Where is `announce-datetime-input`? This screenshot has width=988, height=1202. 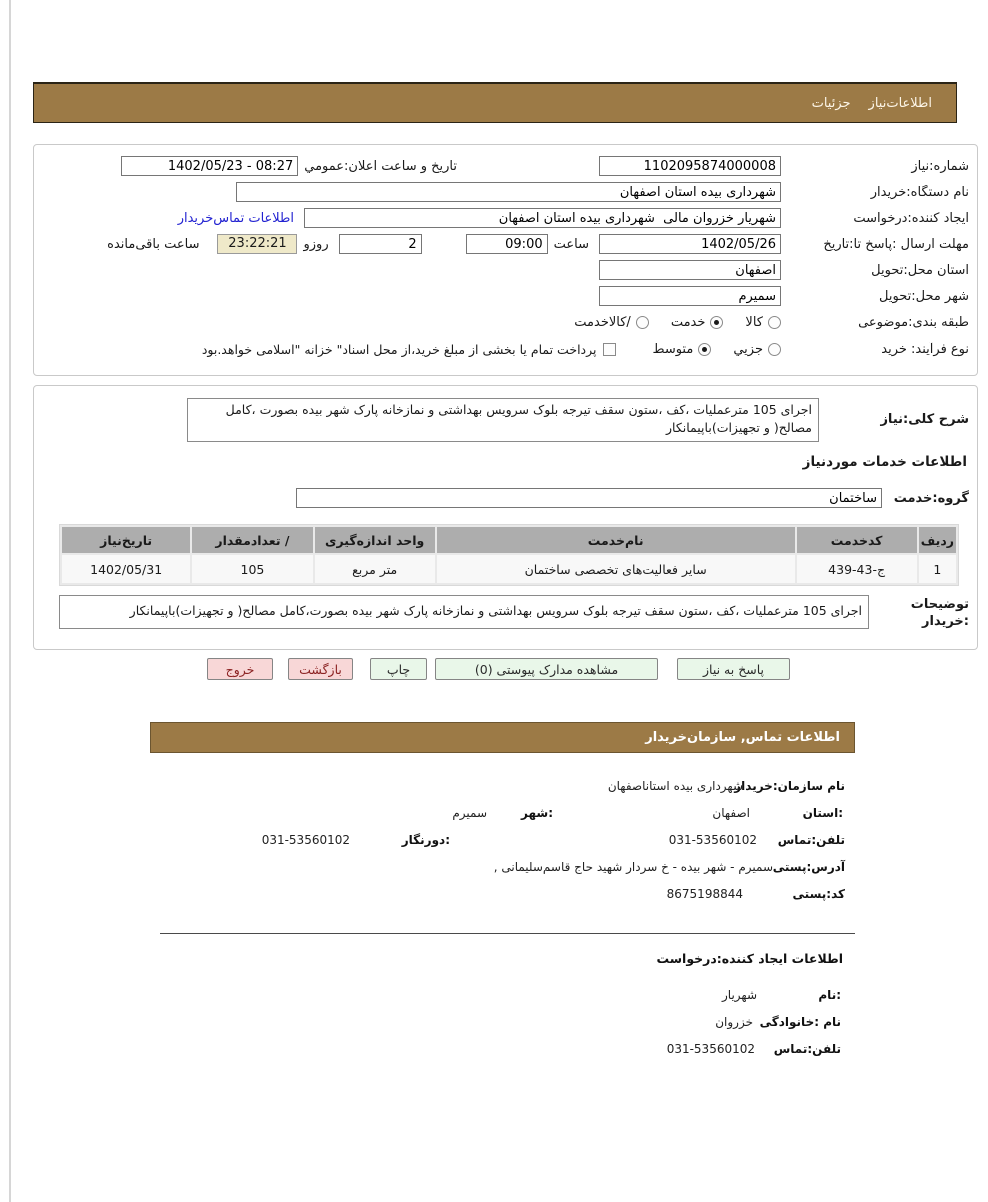
announce-datetime-input is located at coordinates (210, 166).